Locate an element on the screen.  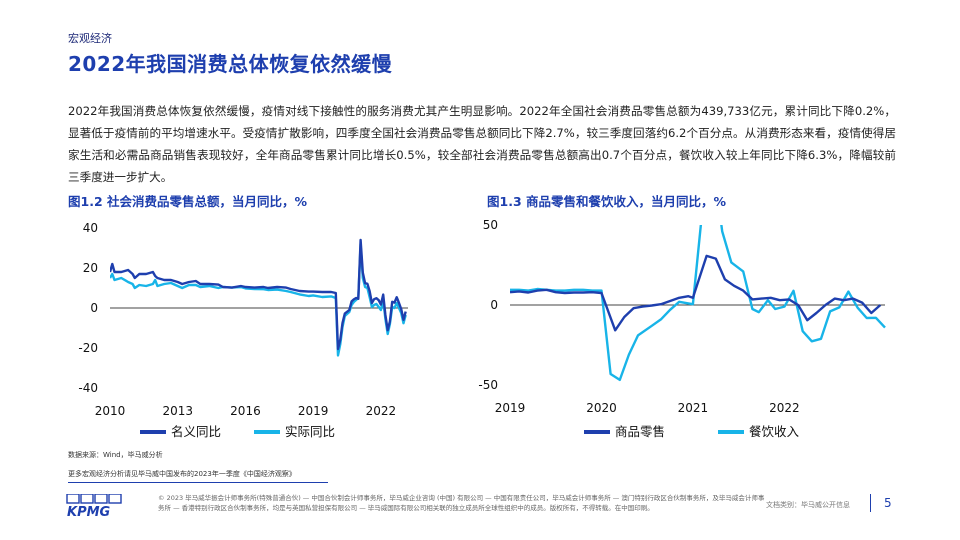
series-line-实际同比 is located at coordinates (258, 299).